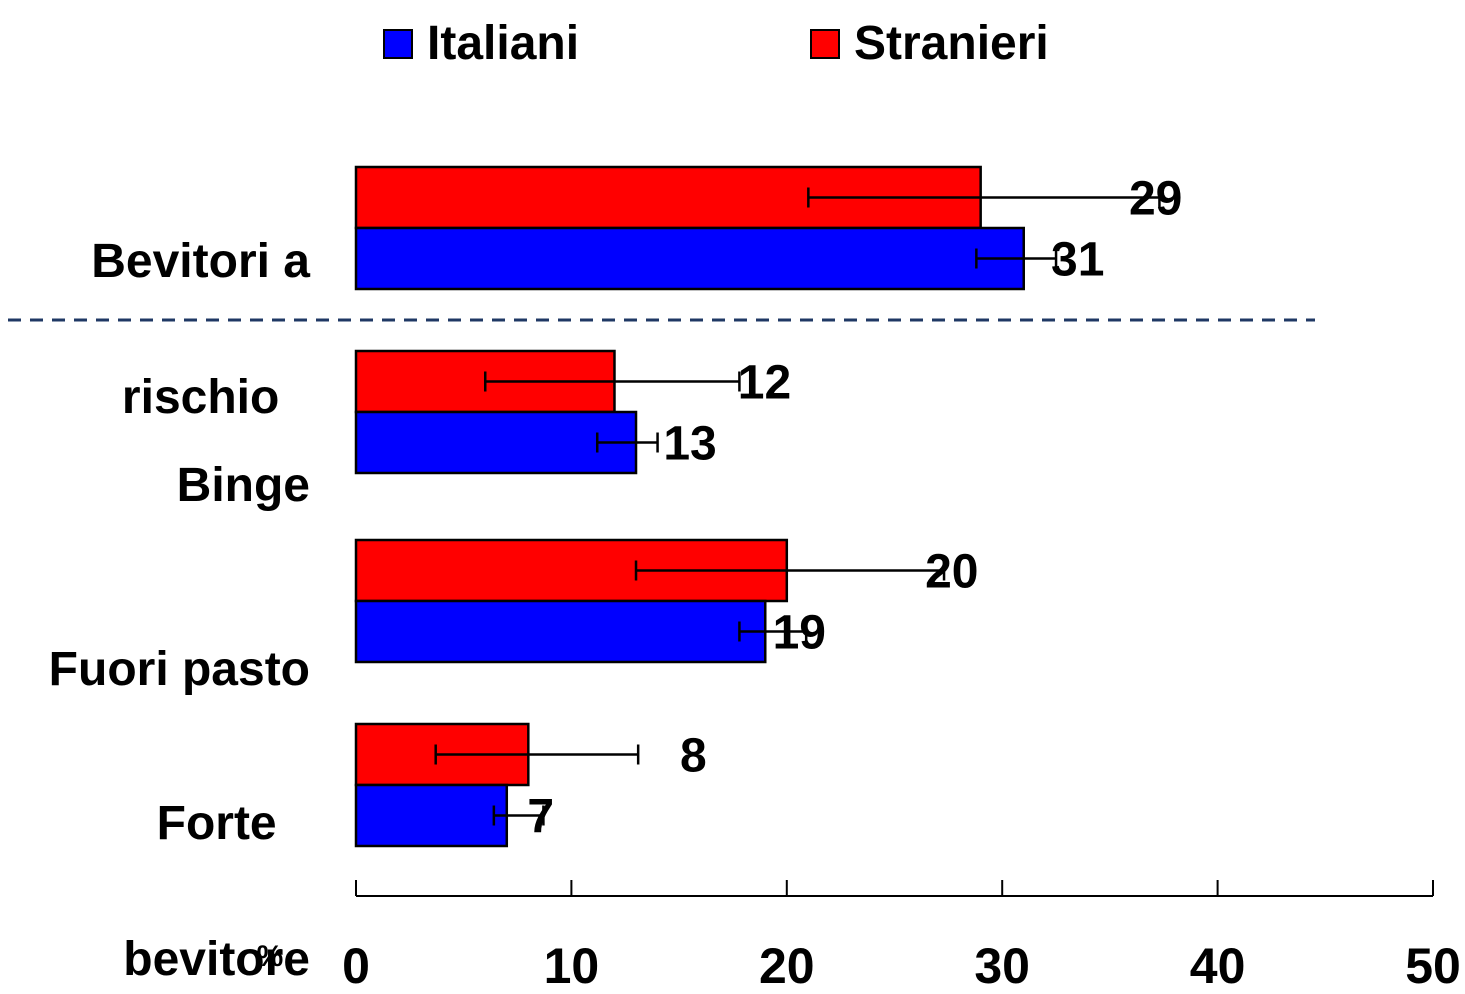 Image resolution: width=1465 pixels, height=994 pixels. Describe the element at coordinates (179, 636) in the screenshot. I see `category-label-fuori-pasto: Fuori pasto` at that location.